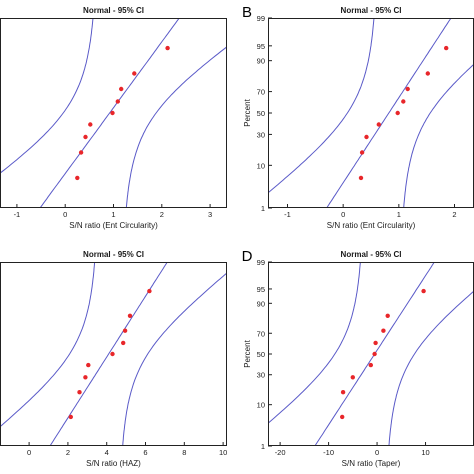 The width and height of the screenshot is (474, 474). What do you see at coordinates (247, 12) in the screenshot?
I see `panel-label: B` at bounding box center [247, 12].